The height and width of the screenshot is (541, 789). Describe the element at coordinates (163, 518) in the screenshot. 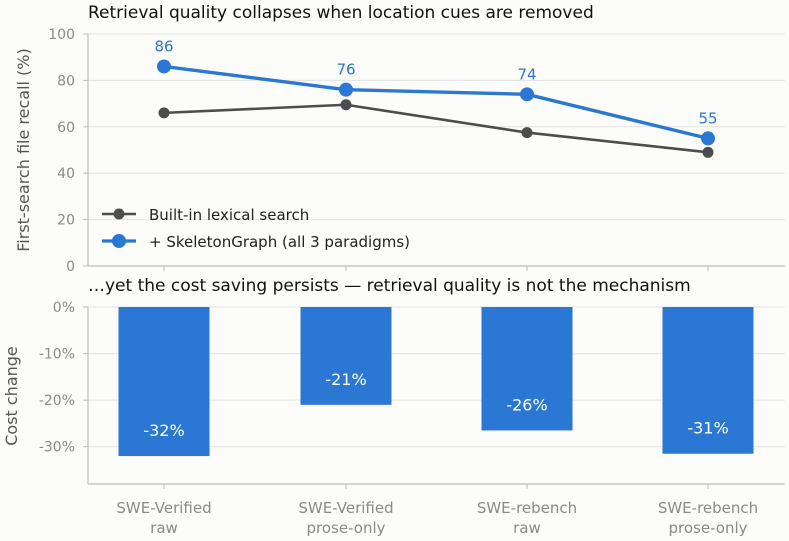

I see `x-category-label: SWE-Verified raw` at that location.